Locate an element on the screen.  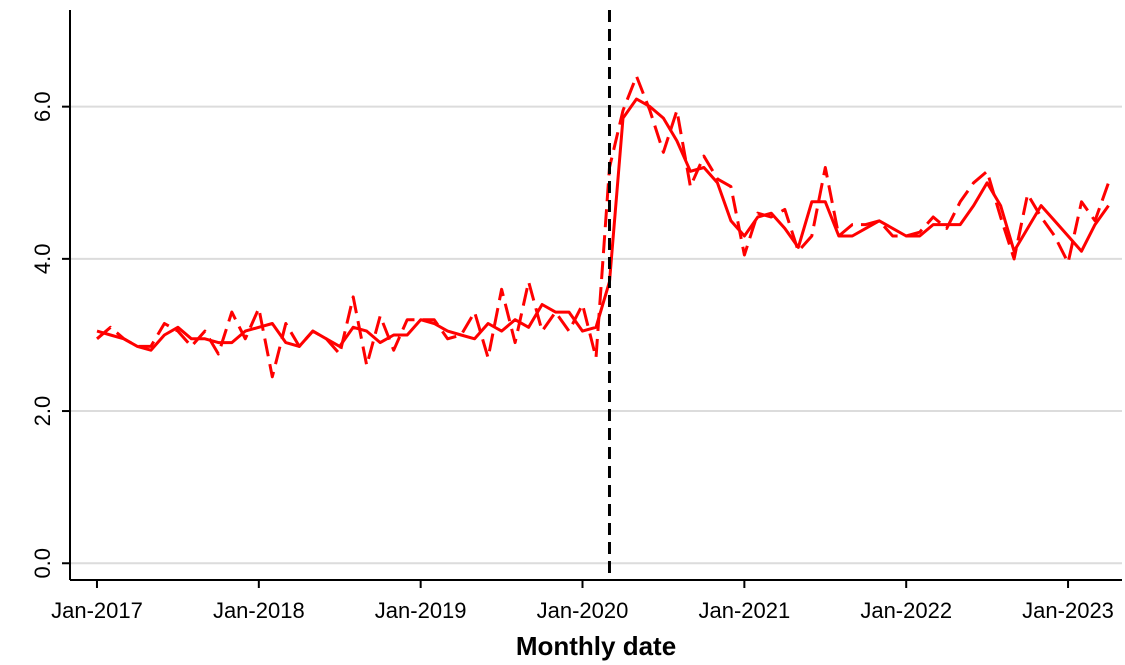
y-tick-label: 6.0 is located at coordinates (42, 106).